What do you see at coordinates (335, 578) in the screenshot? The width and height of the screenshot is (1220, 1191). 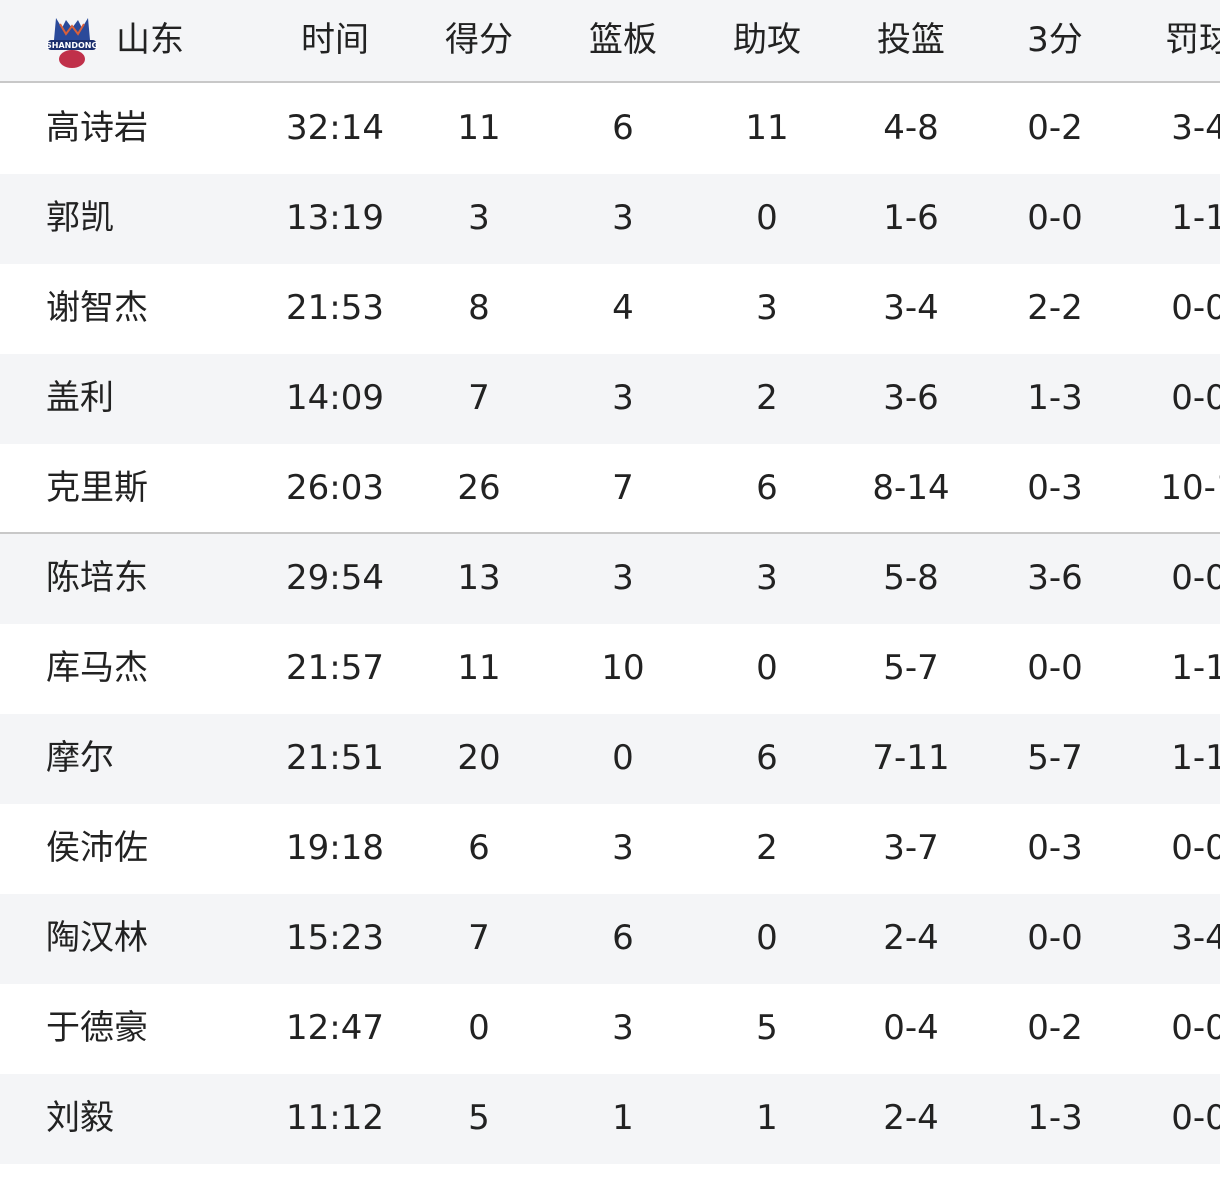 I see `stat-time: 29:54` at bounding box center [335, 578].